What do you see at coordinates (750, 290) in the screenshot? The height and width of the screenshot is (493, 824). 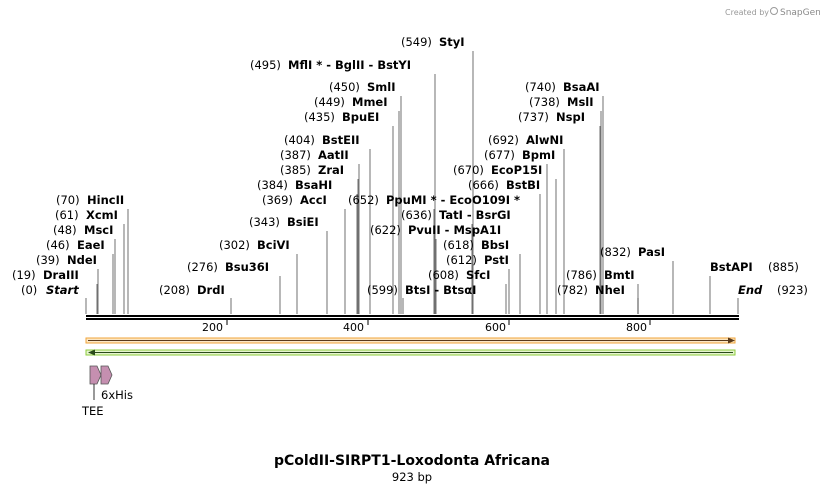 I see `end-label: End` at bounding box center [750, 290].